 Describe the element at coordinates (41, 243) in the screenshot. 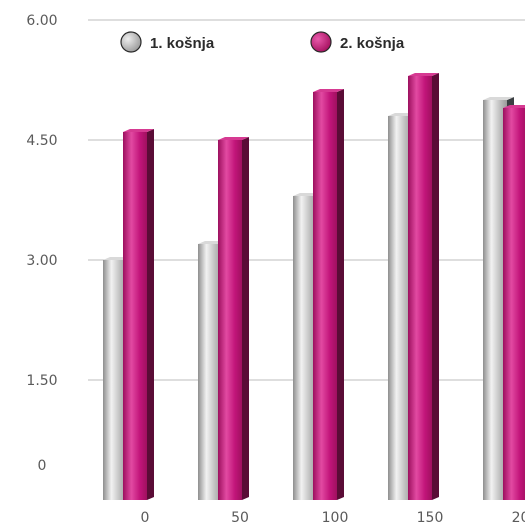

I see `y-axis-ticks: 0 1.50 3.00 4.50 6.00` at that location.